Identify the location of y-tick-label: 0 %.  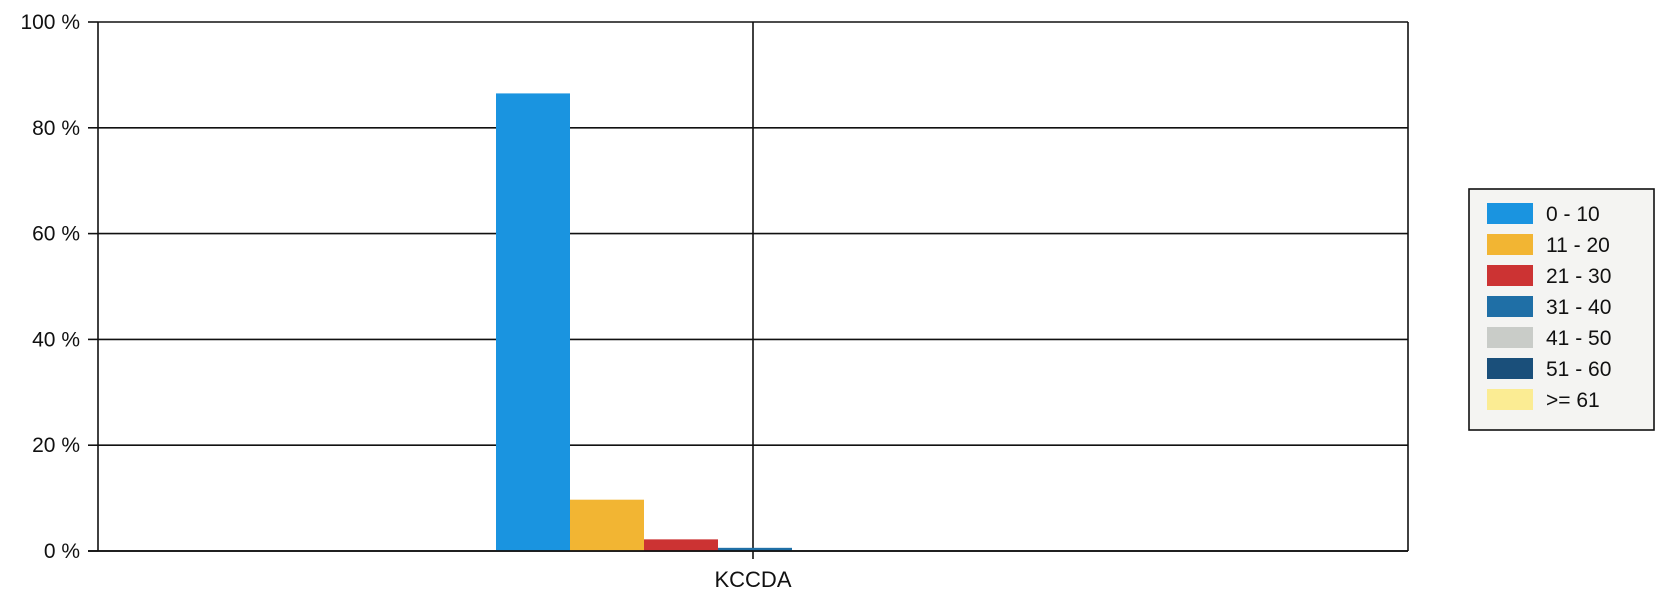
(62, 551).